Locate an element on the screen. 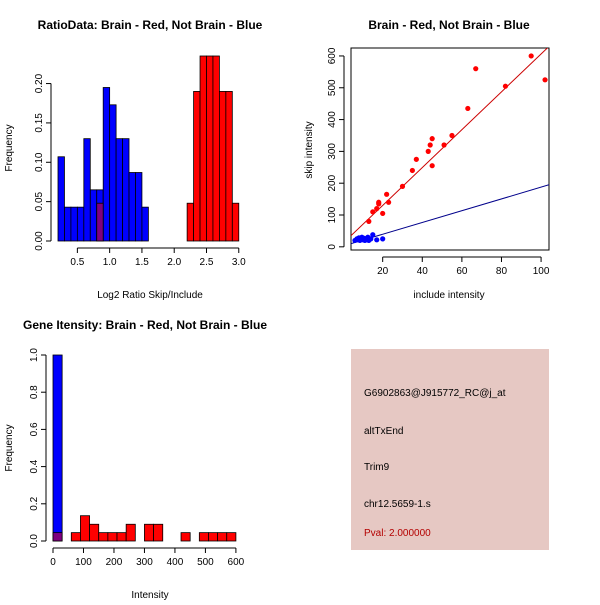 The height and width of the screenshot is (605, 600). ratio-histogram-x-tick-label: 0.5 is located at coordinates (77, 262).